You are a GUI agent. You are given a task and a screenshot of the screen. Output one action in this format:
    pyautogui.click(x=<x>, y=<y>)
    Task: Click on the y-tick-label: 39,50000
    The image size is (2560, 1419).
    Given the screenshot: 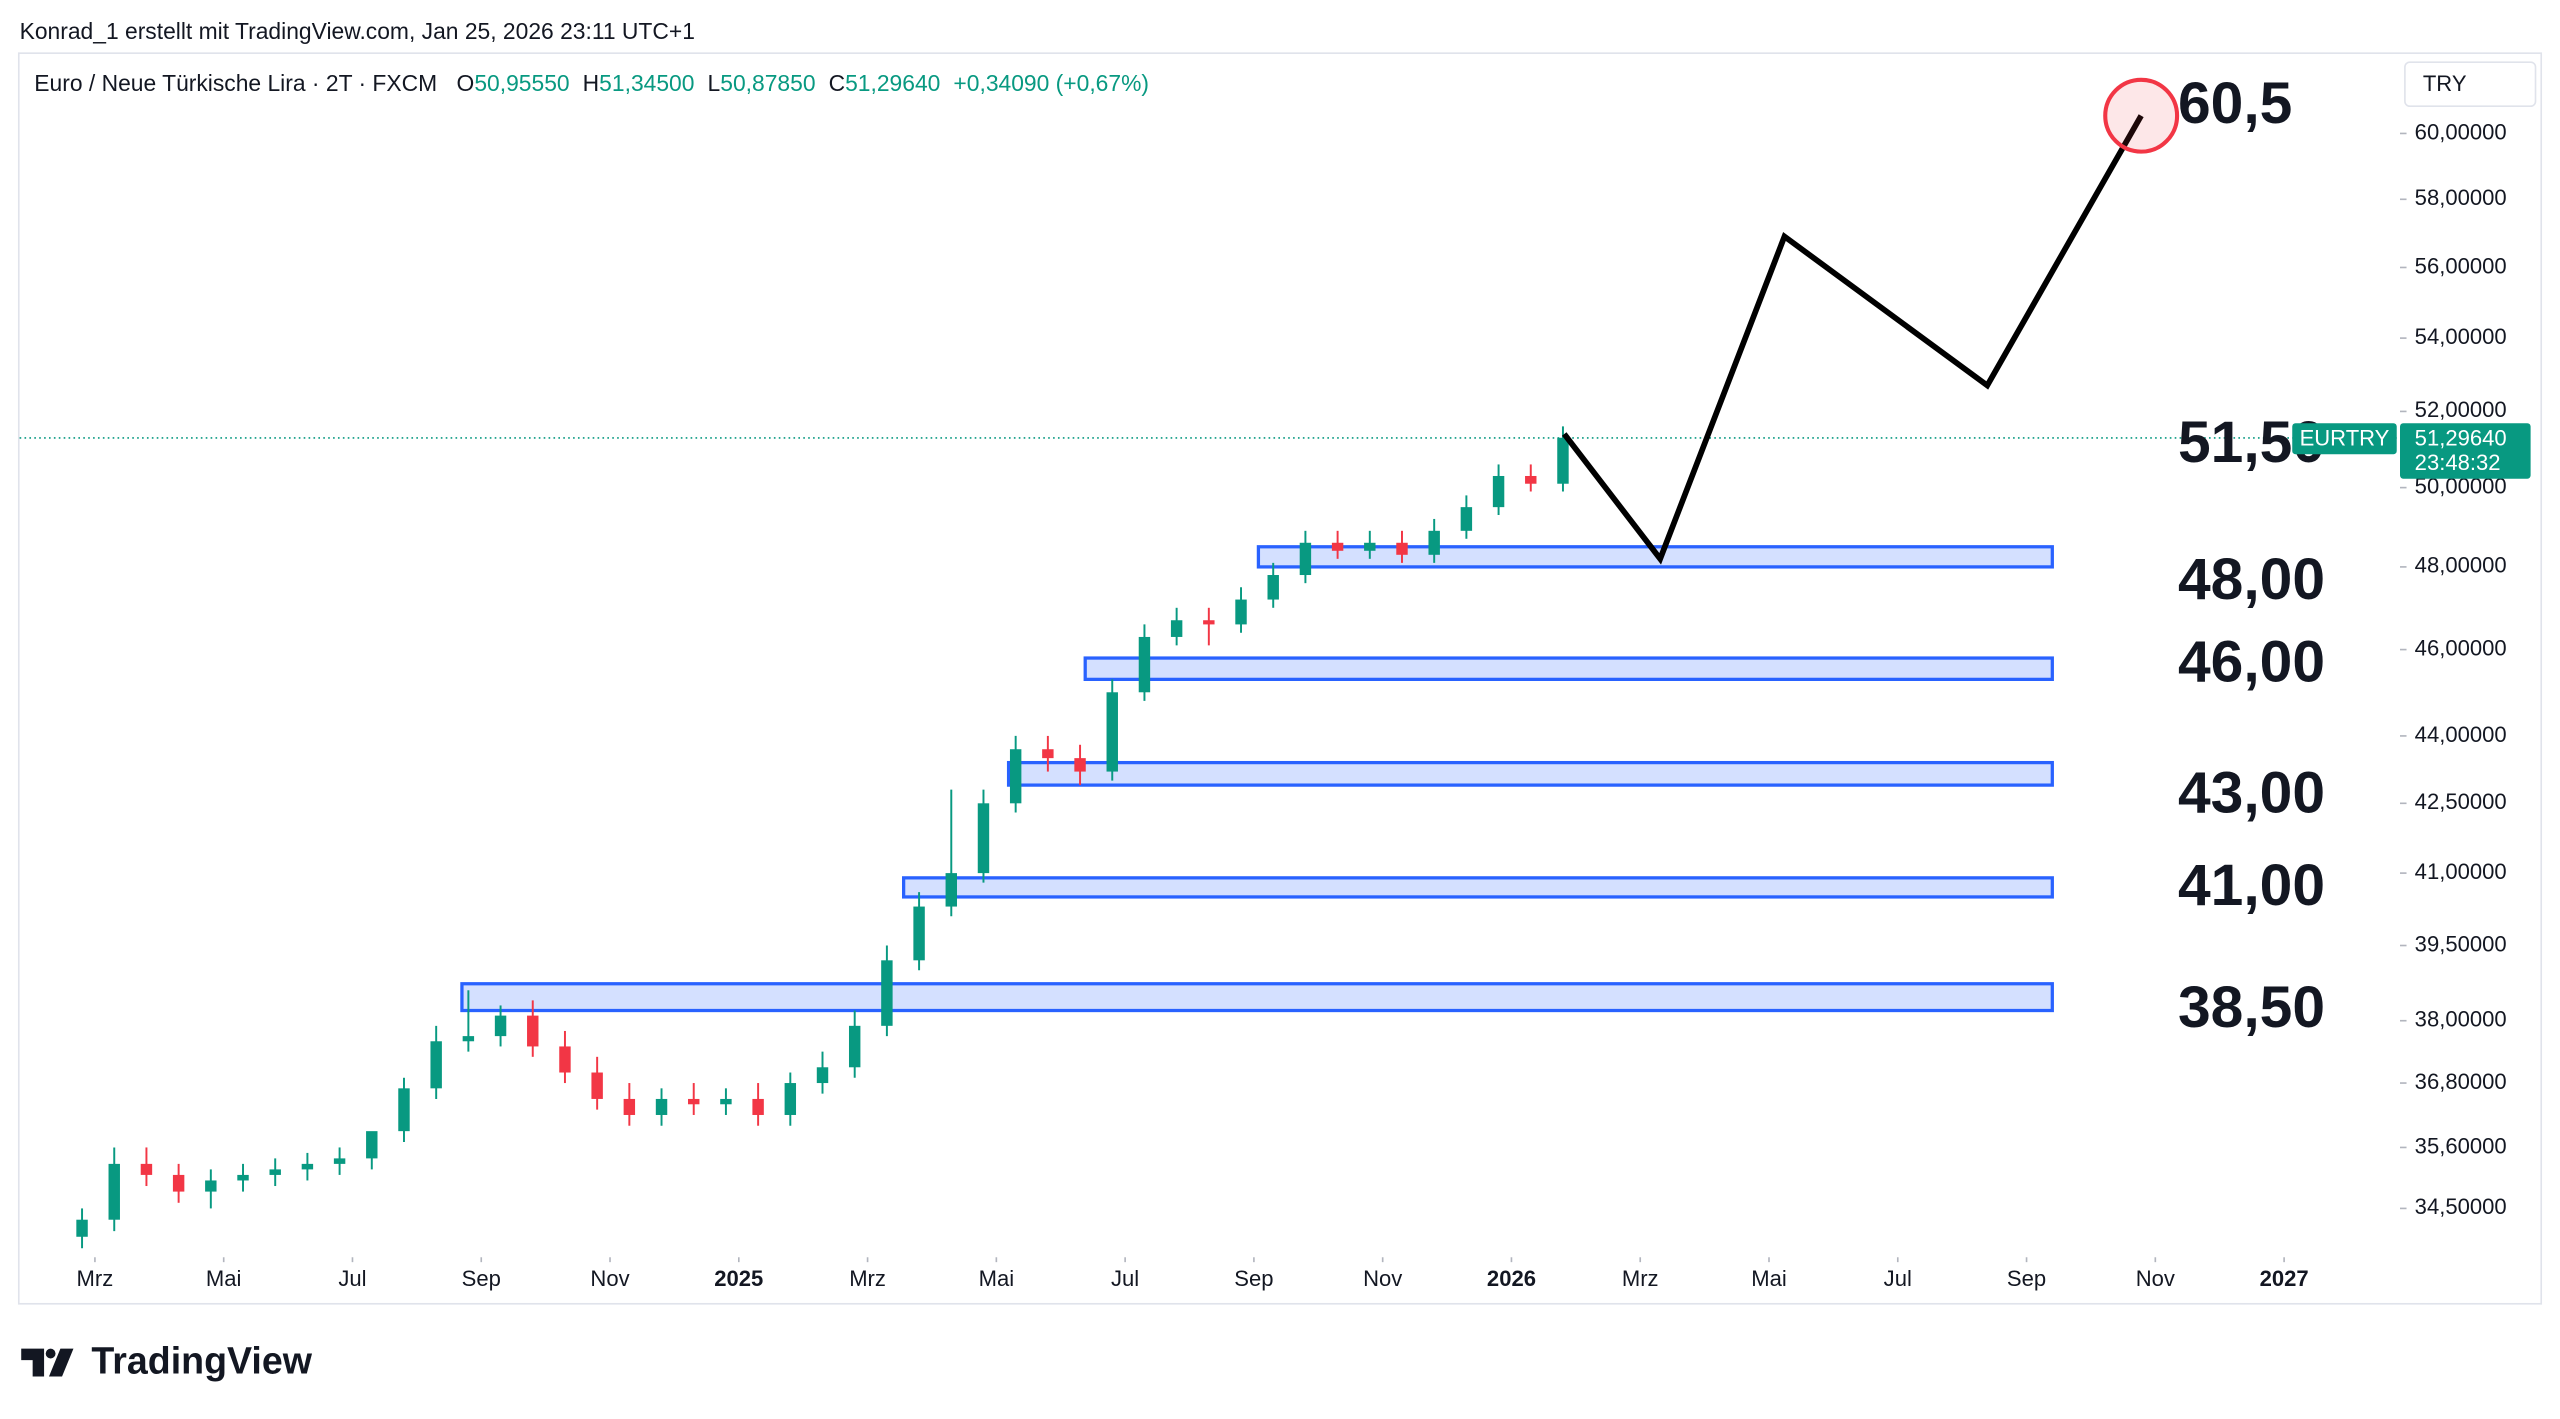 What is the action you would take?
    pyautogui.click(x=2461, y=943)
    